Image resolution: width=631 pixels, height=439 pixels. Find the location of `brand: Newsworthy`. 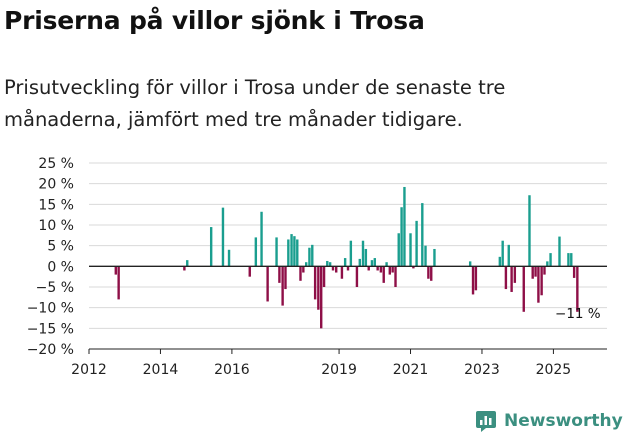

brand: Newsworthy is located at coordinates (549, 421).